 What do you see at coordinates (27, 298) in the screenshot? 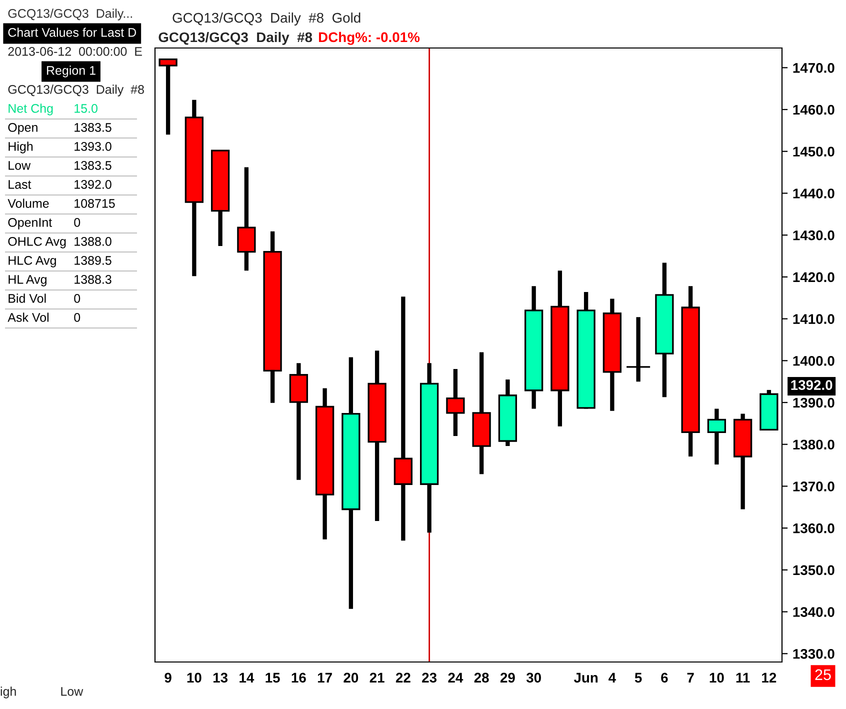
I see `text: Bid Vol` at bounding box center [27, 298].